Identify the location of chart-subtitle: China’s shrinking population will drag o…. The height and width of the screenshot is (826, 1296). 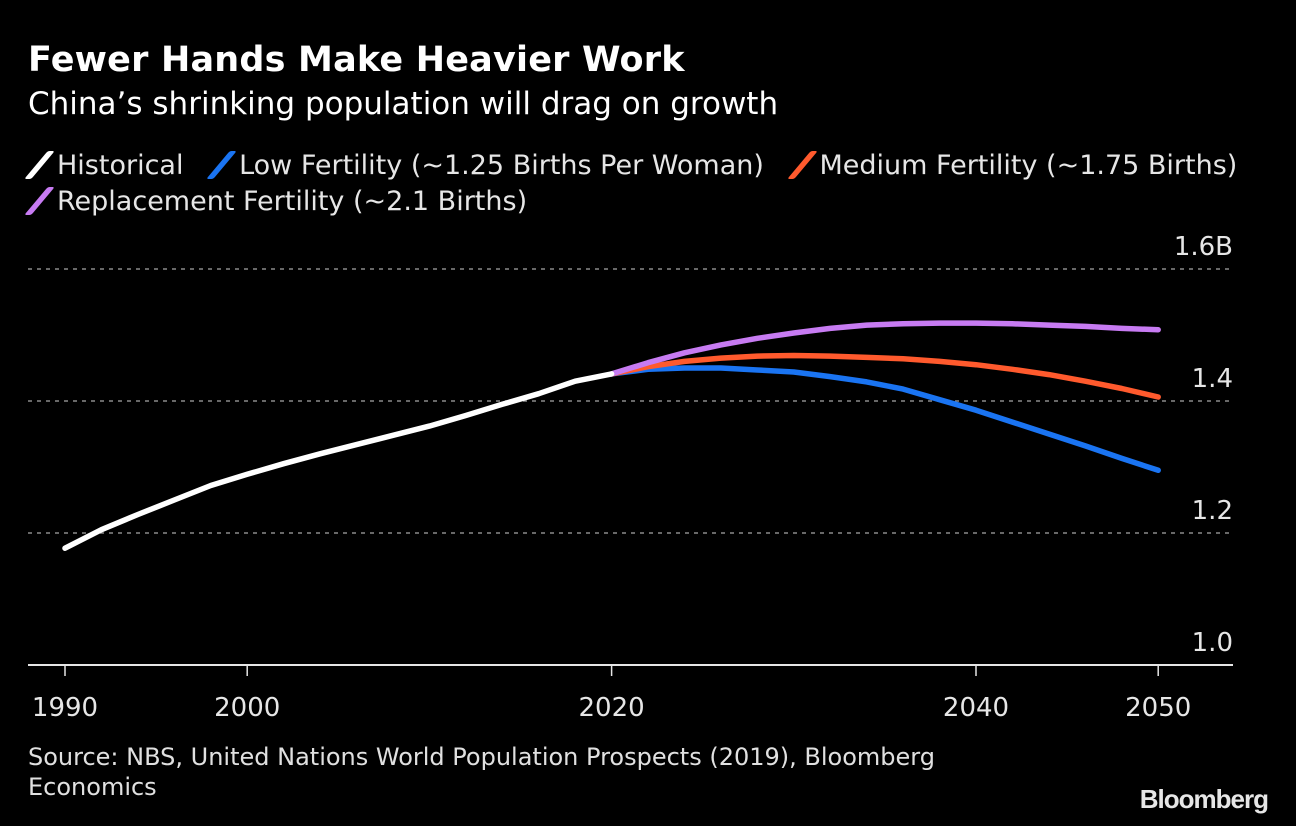
(403, 104).